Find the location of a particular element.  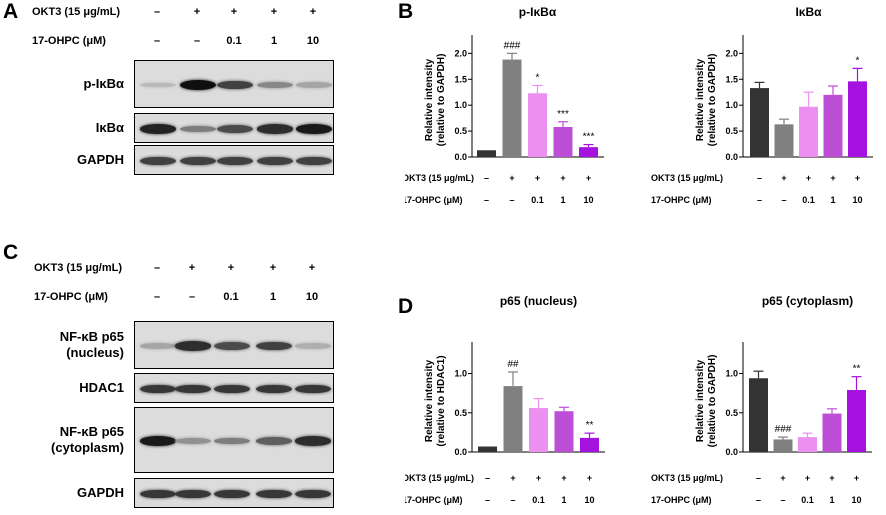

y-axis-label-group: Relative intensity (relative to HDAC1) is located at coordinates (435, 400).